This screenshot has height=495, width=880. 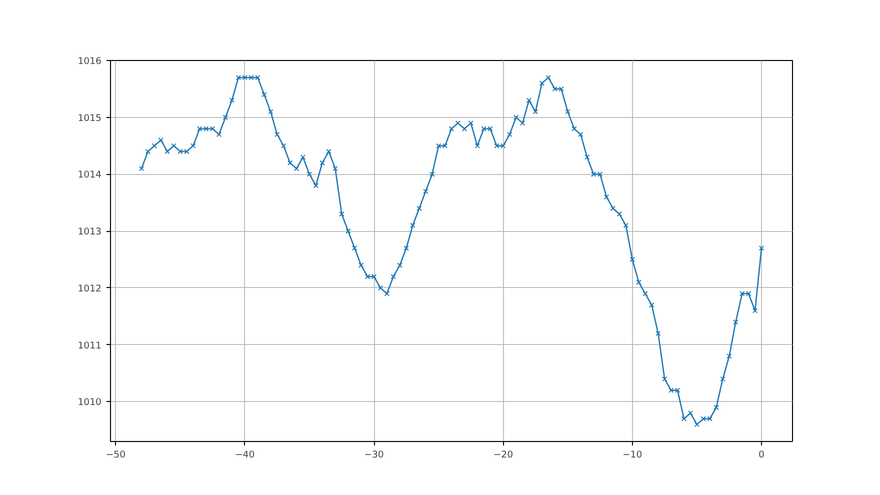 What do you see at coordinates (90, 118) in the screenshot?
I see `y-tick-label: 1015` at bounding box center [90, 118].